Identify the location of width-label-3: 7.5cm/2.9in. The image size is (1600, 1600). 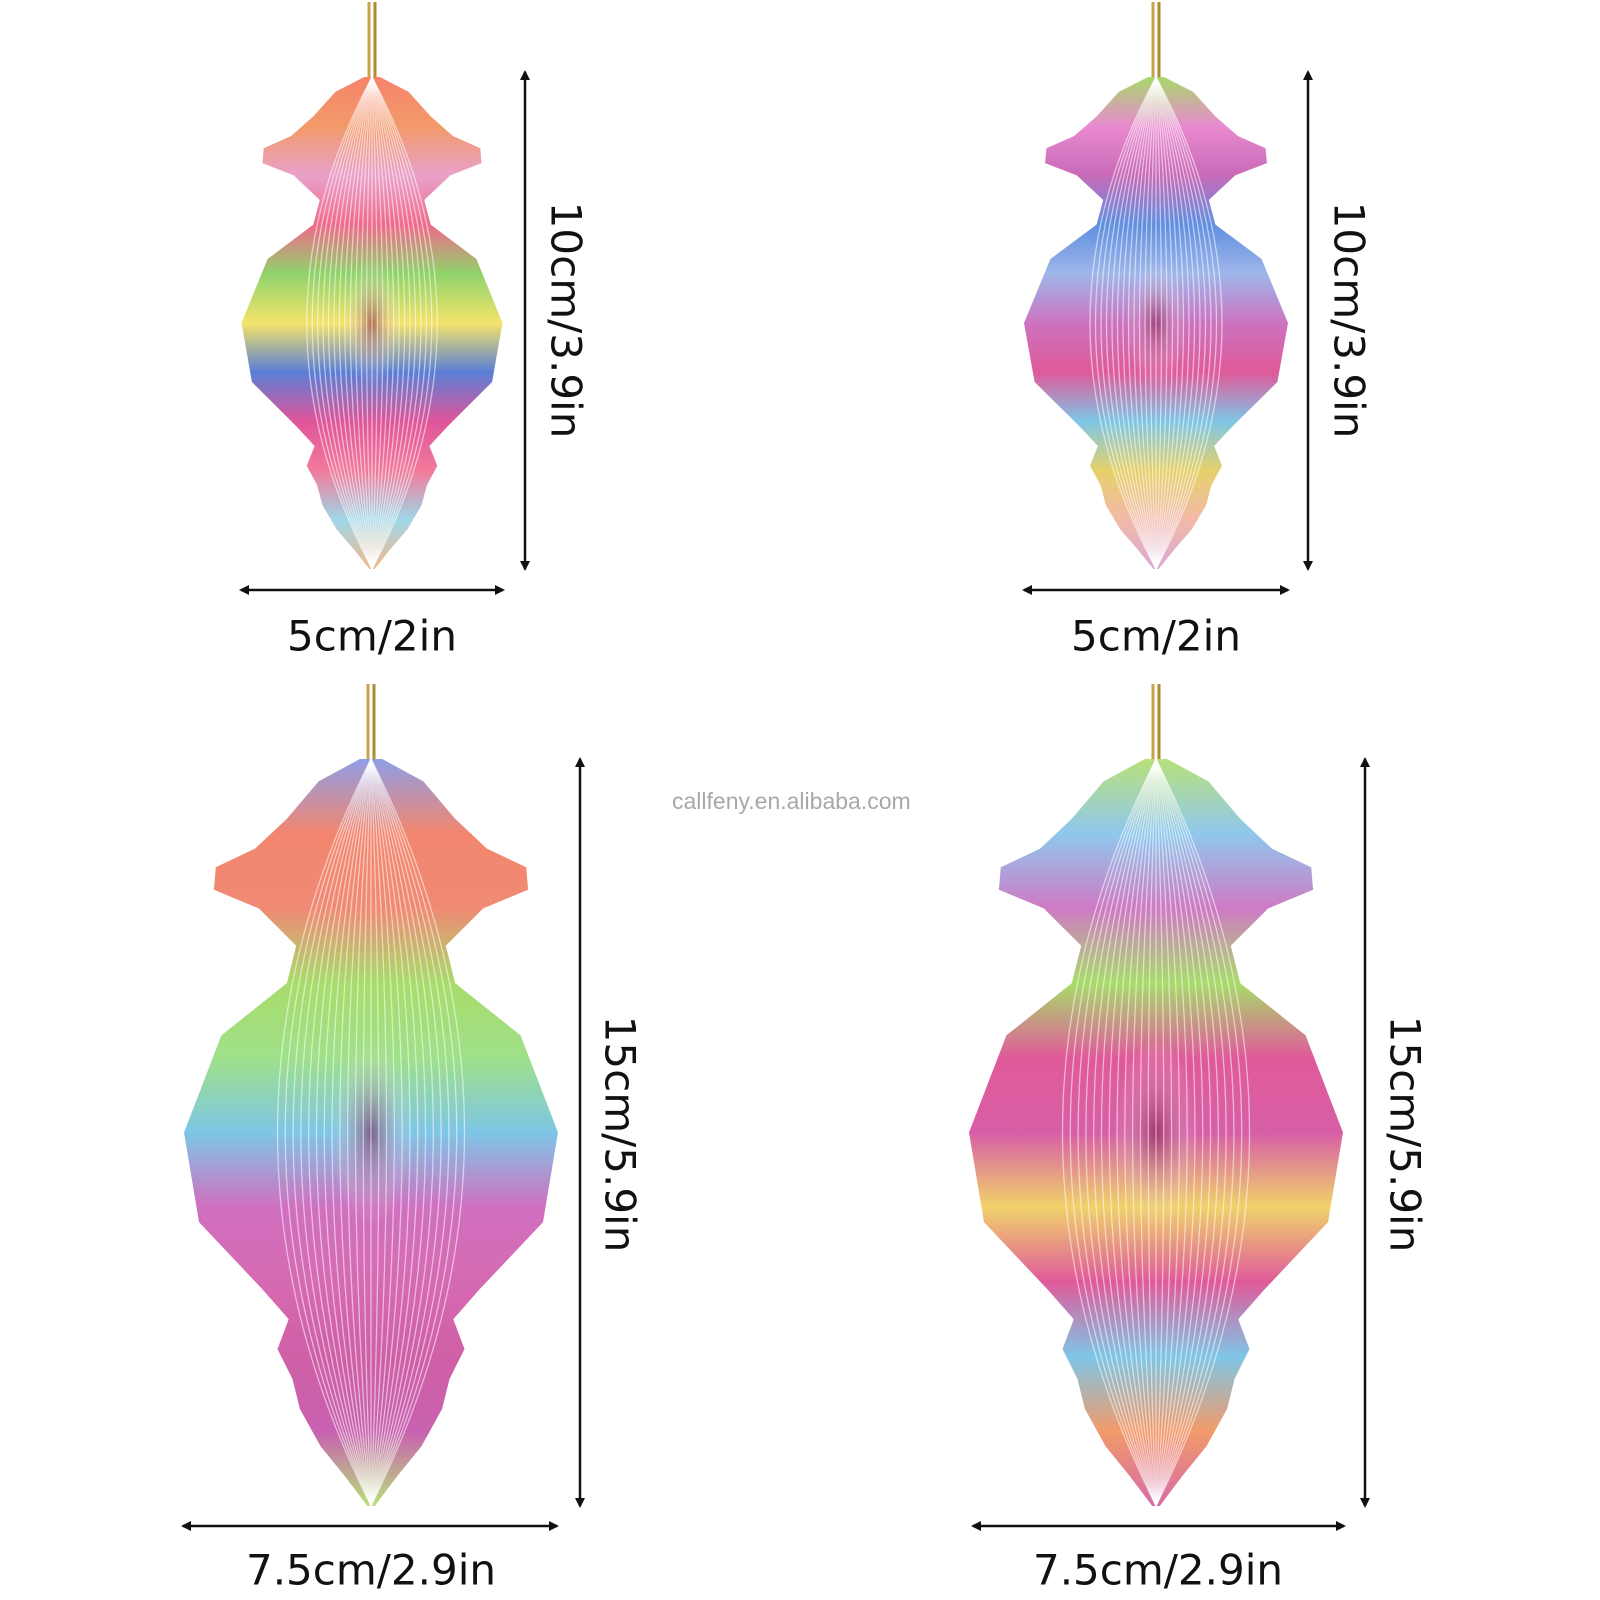
(371, 1570).